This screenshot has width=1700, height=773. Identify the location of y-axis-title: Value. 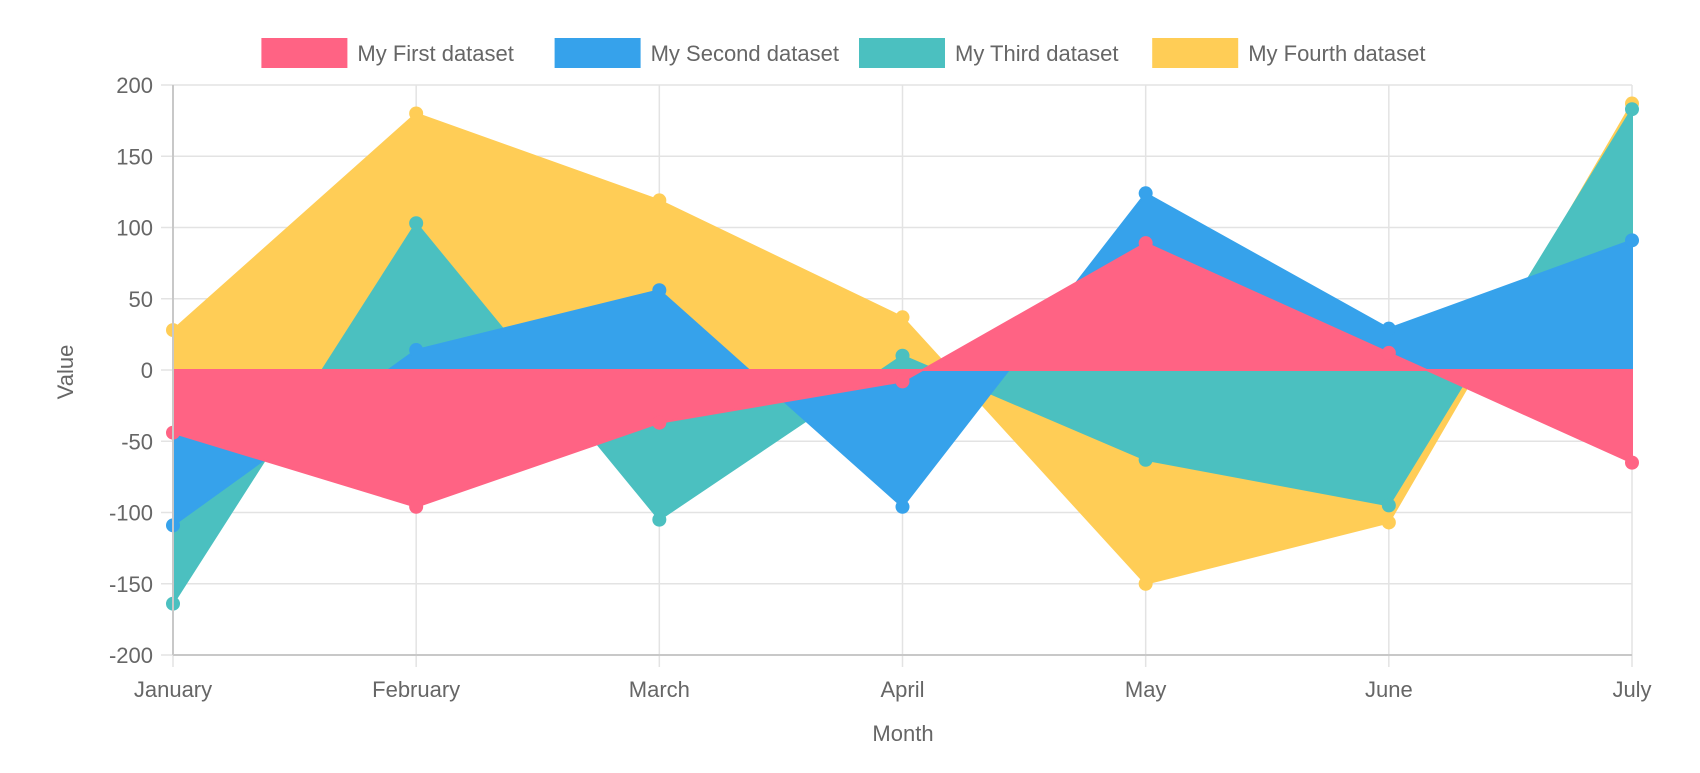
(65, 372).